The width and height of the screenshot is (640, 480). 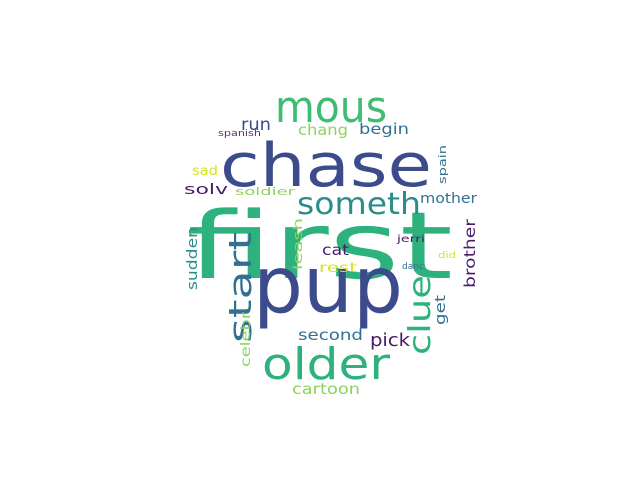 What do you see at coordinates (413, 267) in the screenshot?
I see `word-danc: danc` at bounding box center [413, 267].